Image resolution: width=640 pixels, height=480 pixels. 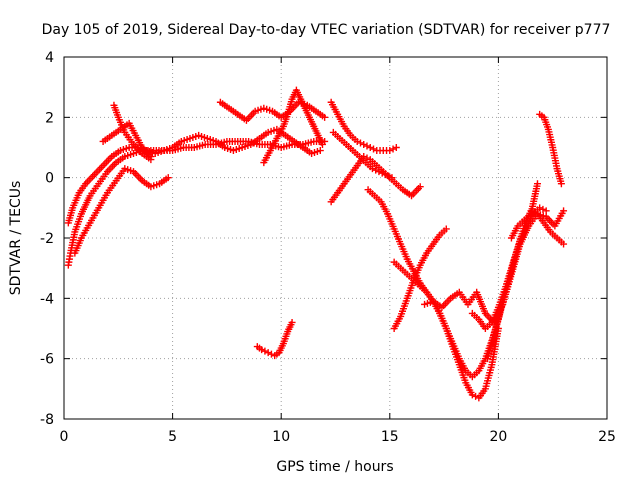 I want to click on y-tick-label: 4, so click(x=49, y=58).